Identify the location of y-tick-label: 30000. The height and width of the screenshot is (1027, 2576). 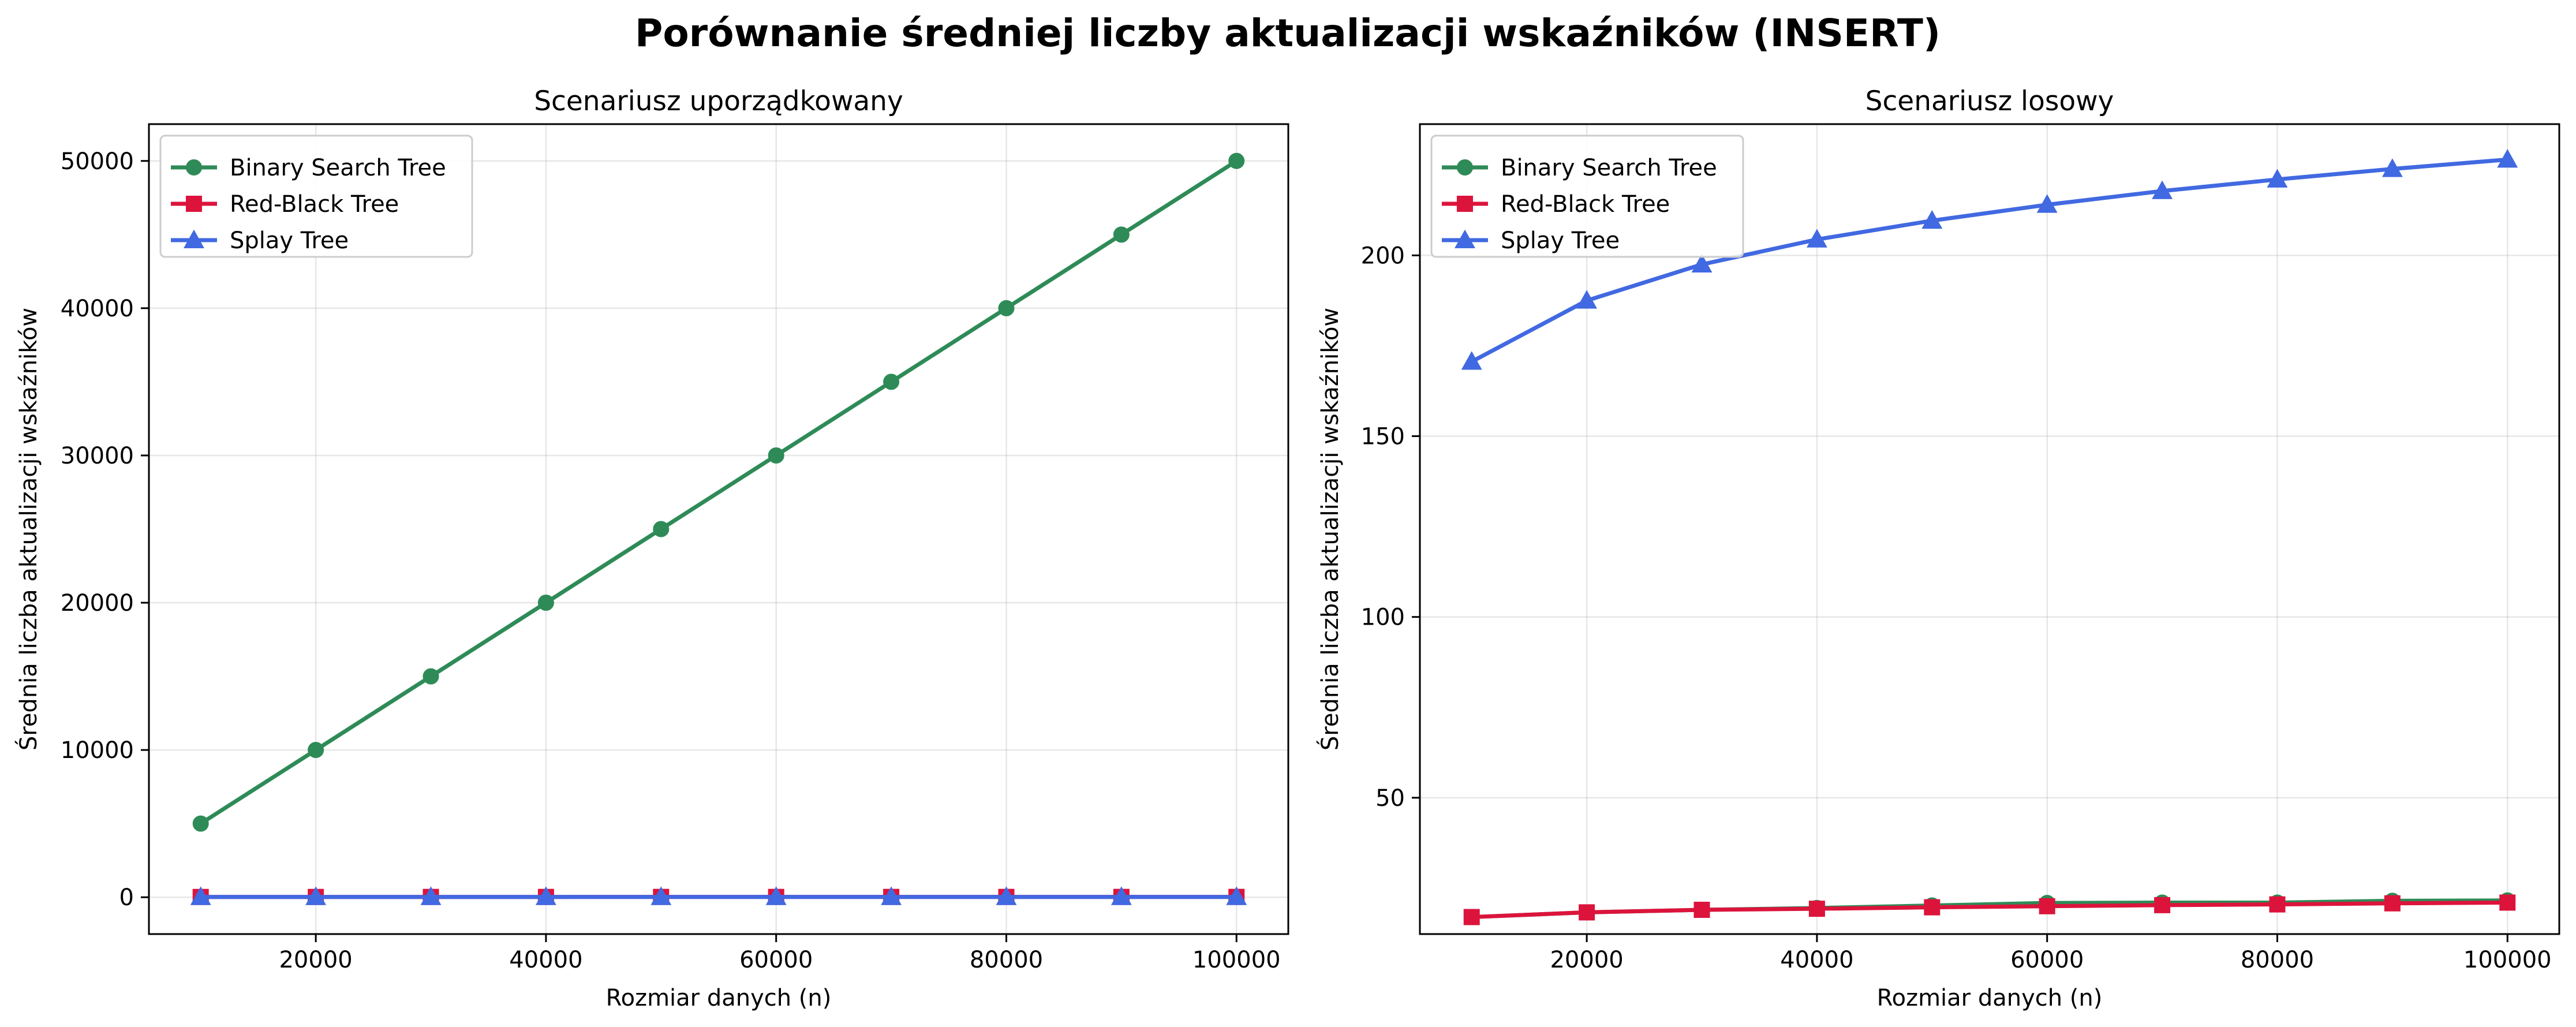
(97, 456).